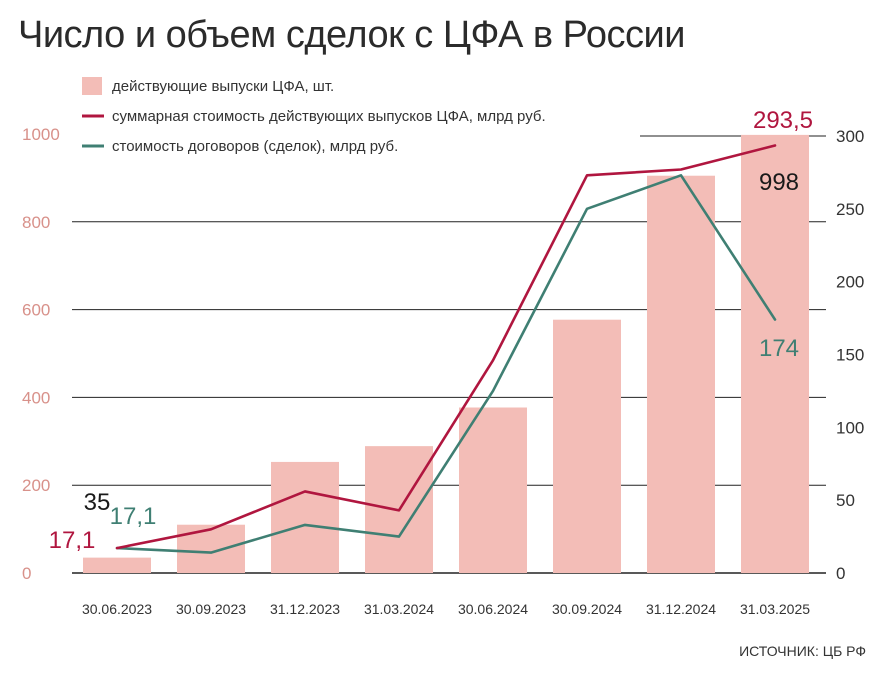  What do you see at coordinates (850, 282) in the screenshot?
I see `y-right-tick-label: 200` at bounding box center [850, 282].